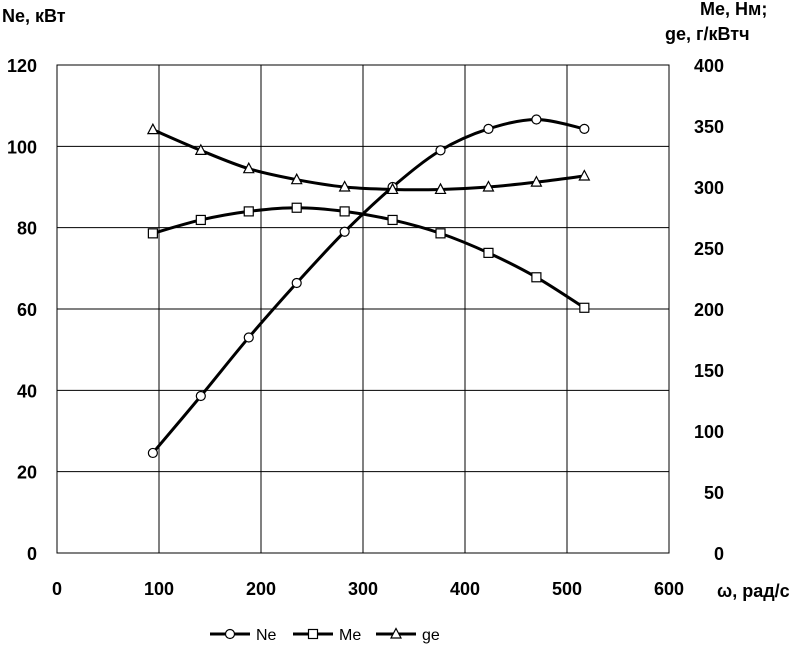  Describe the element at coordinates (709, 310) in the screenshot. I see `y-right-tick-label: 200` at that location.